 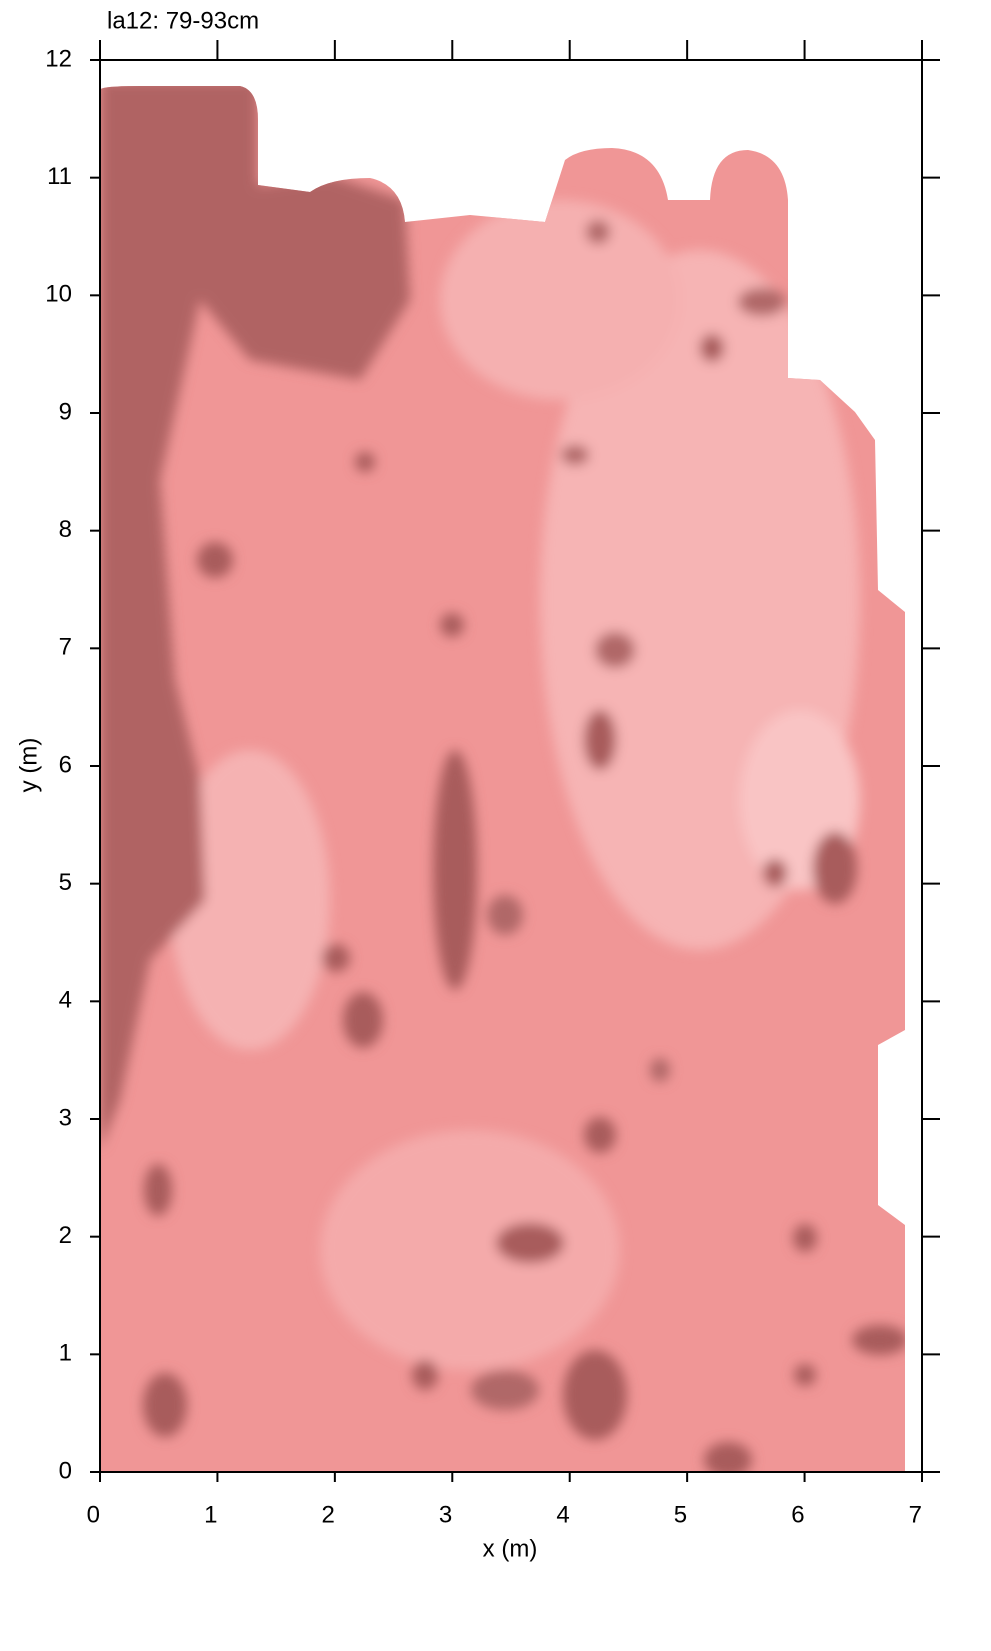 What do you see at coordinates (210, 1514) in the screenshot?
I see `x-tick-label: 1` at bounding box center [210, 1514].